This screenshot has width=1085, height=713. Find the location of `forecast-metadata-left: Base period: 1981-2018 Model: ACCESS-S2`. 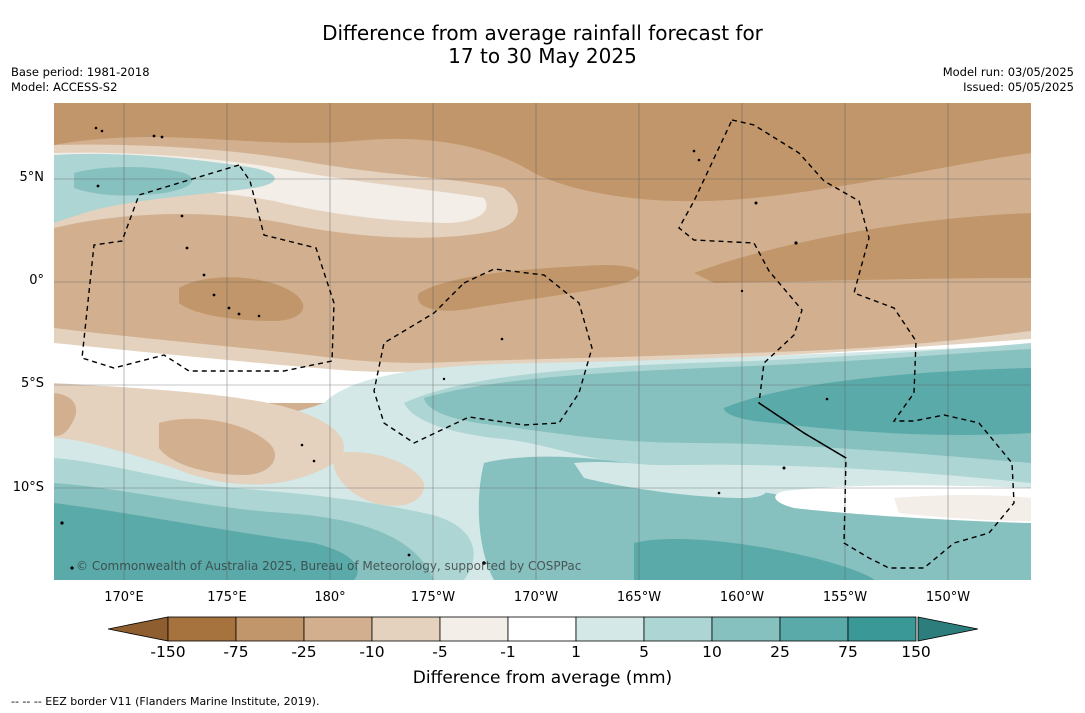

forecast-metadata-left: Base period: 1981-2018 Model: ACCESS-S2 is located at coordinates (80, 80).